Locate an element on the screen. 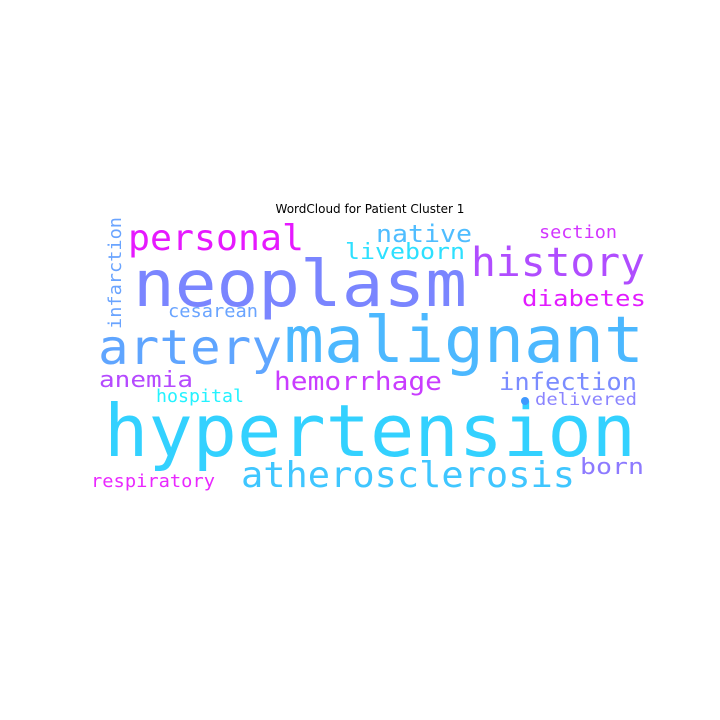  word-anemia: anemia is located at coordinates (146, 380).